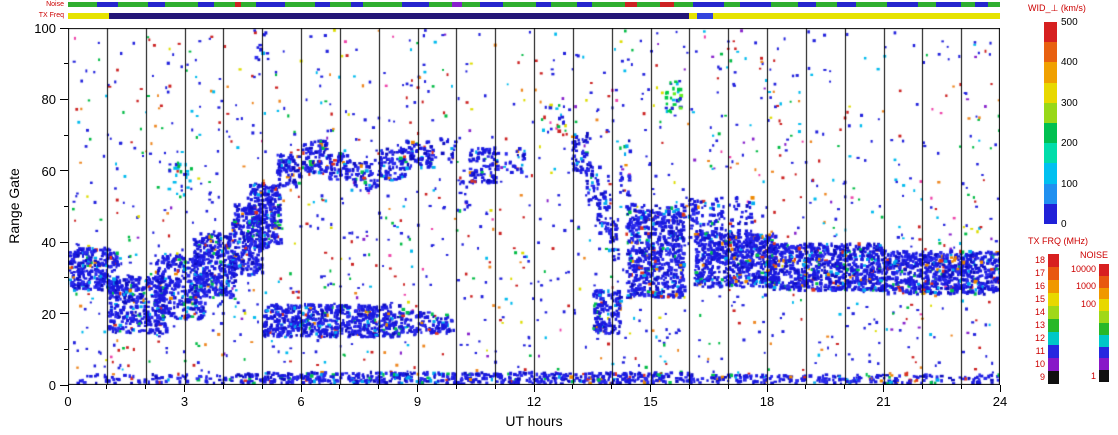  Describe the element at coordinates (1058, 241) in the screenshot. I see `txfrq-colorbar-title: TX FRQ (MHz)` at that location.